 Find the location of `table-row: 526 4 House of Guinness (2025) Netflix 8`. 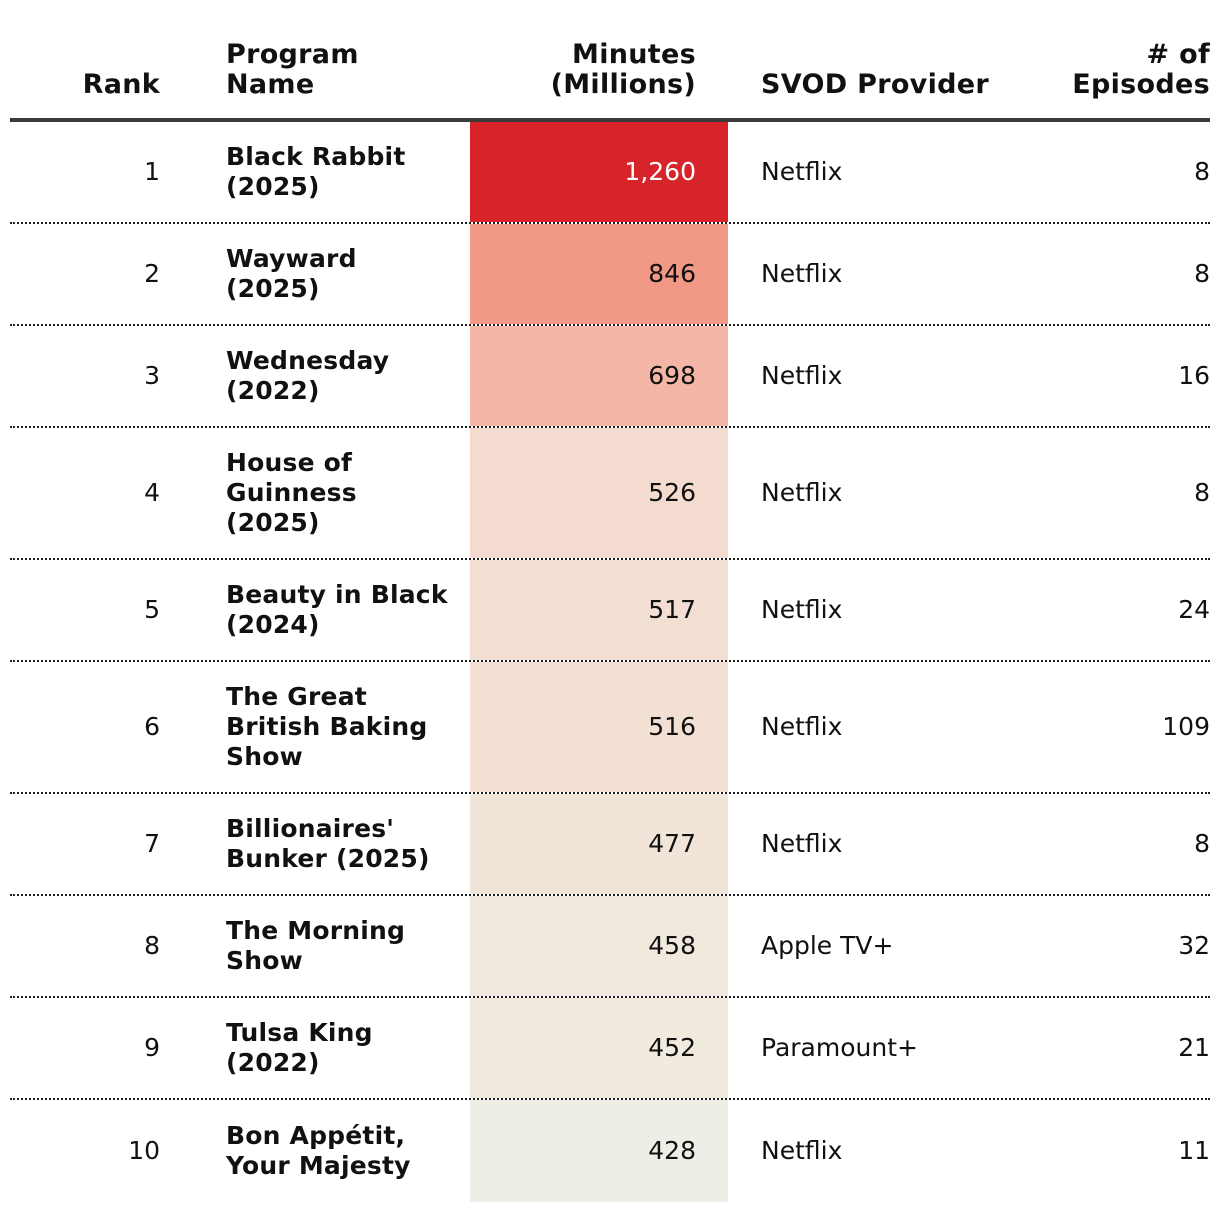

table-row: 526 4 House of Guinness (2025) Netflix 8 is located at coordinates (610, 494).